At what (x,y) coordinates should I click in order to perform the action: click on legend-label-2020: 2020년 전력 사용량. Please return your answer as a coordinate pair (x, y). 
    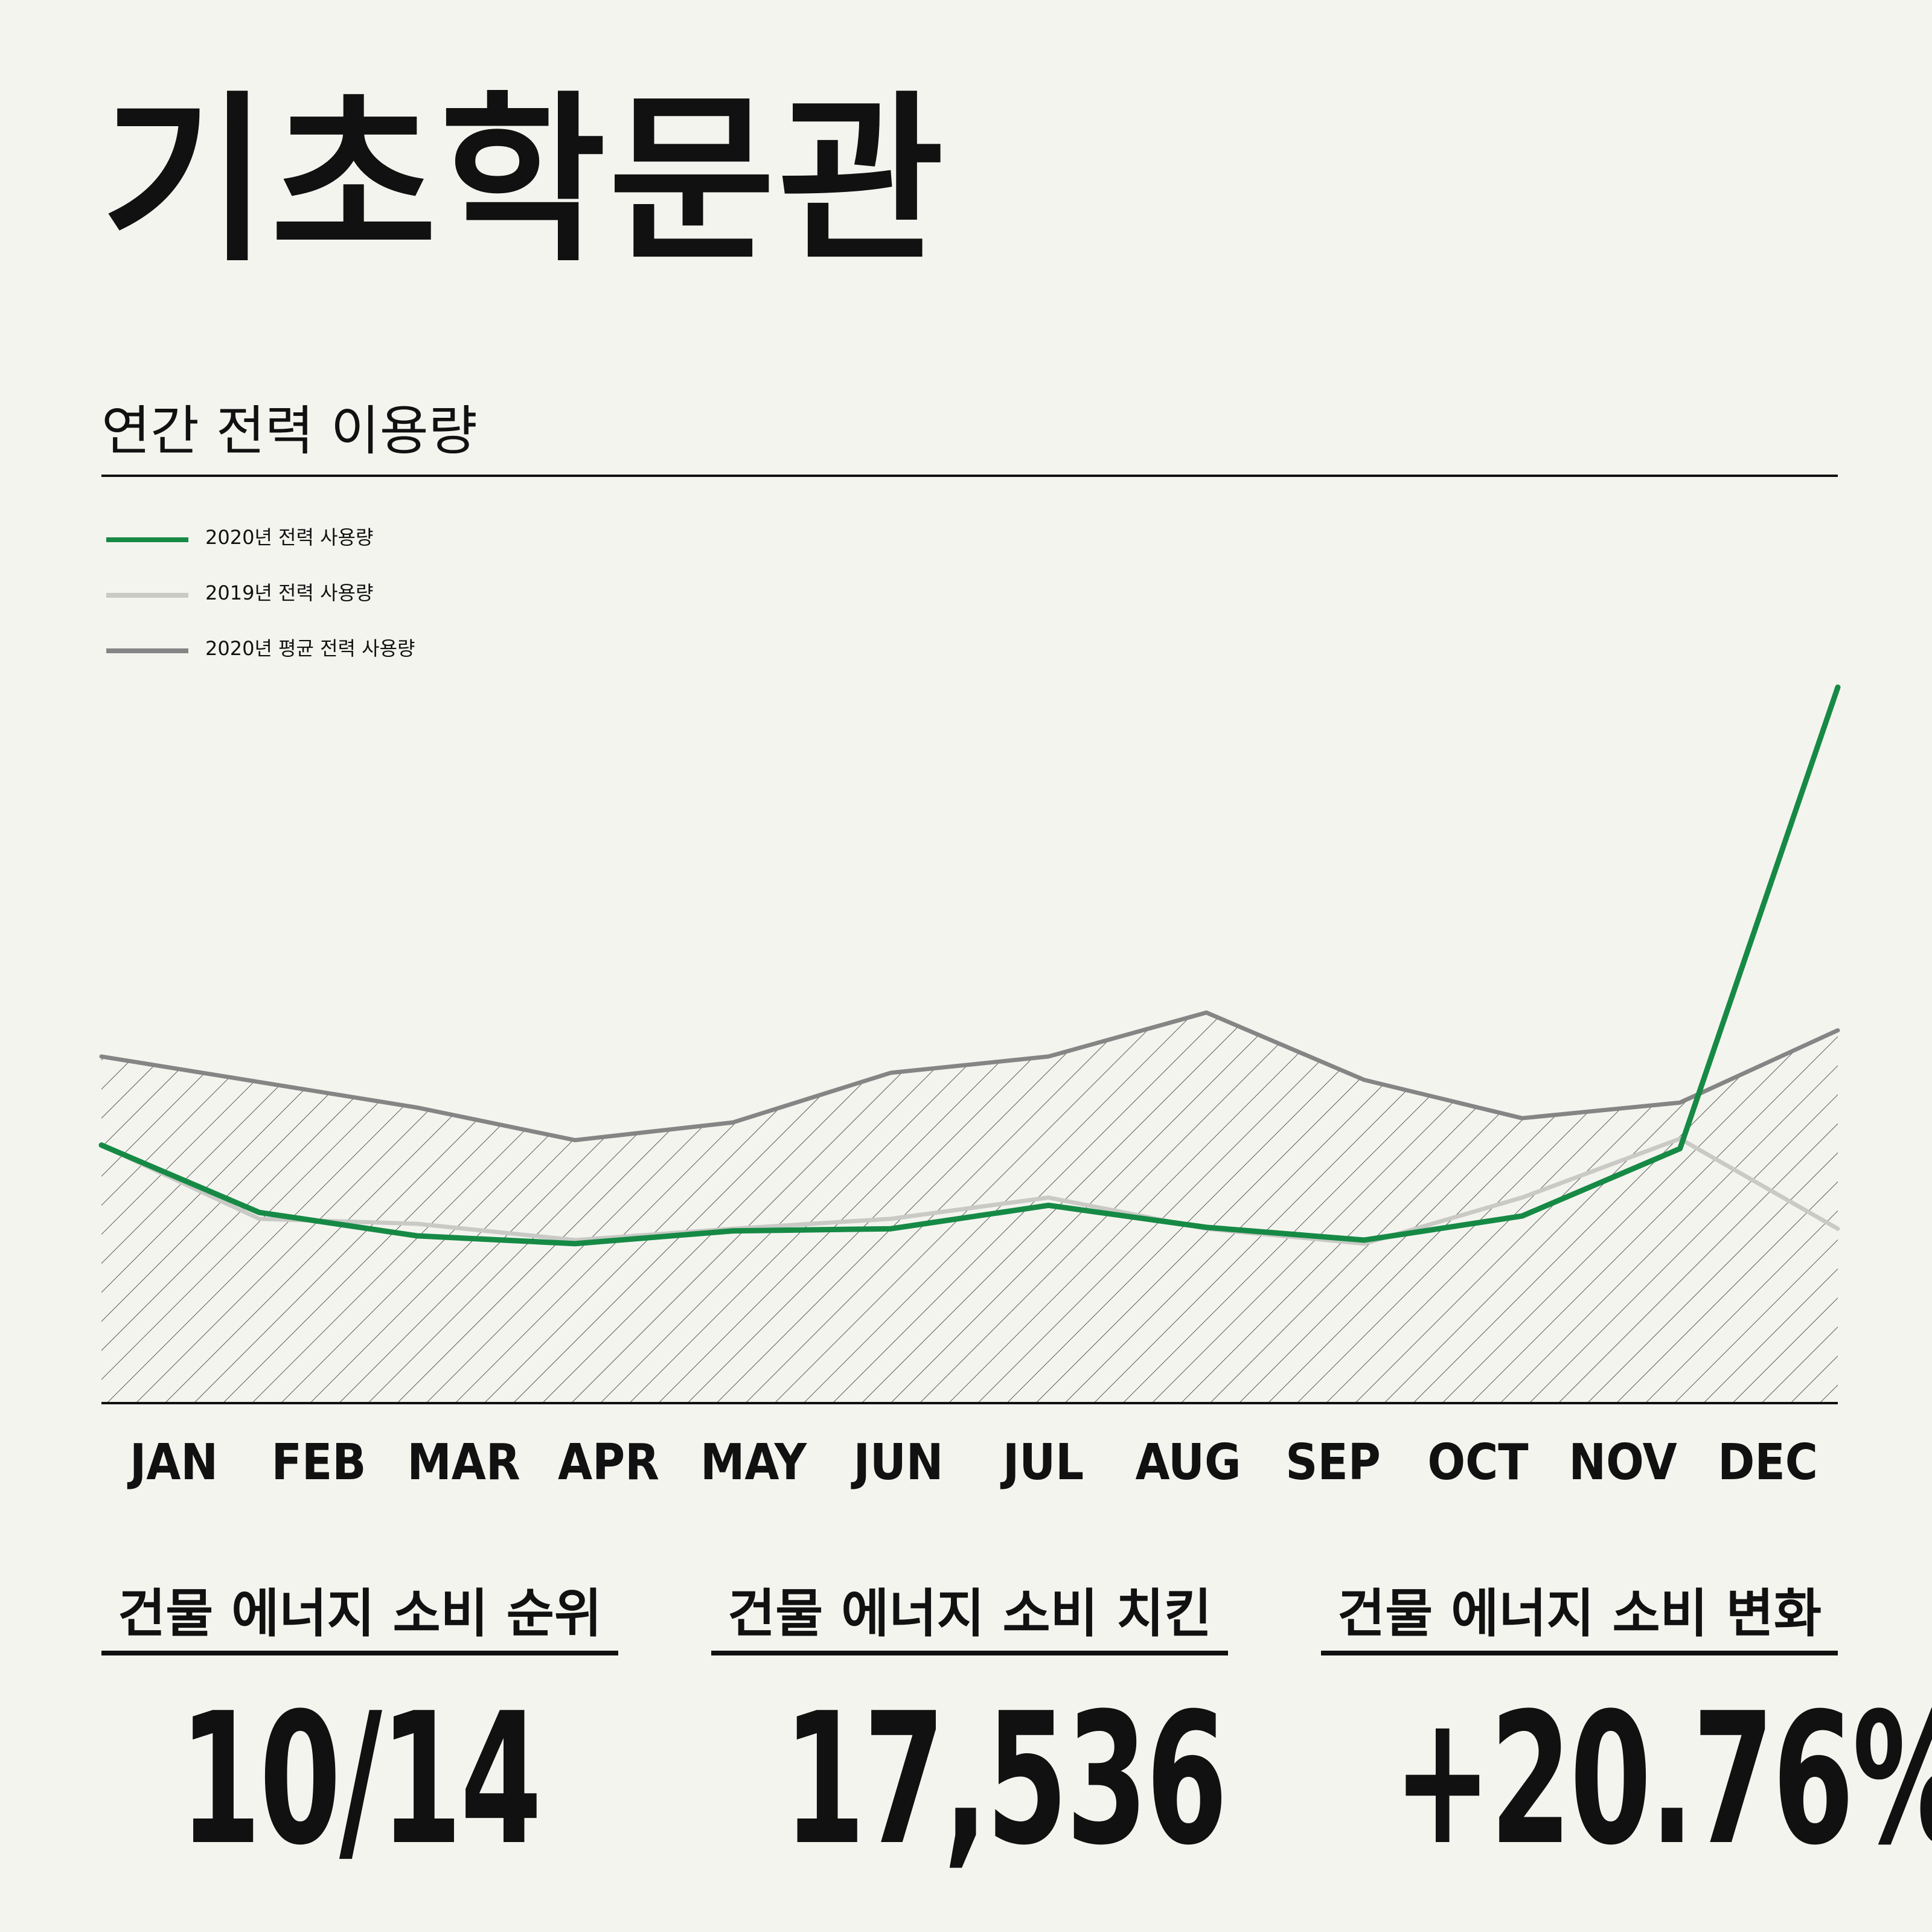
    Looking at the image, I should click on (289, 538).